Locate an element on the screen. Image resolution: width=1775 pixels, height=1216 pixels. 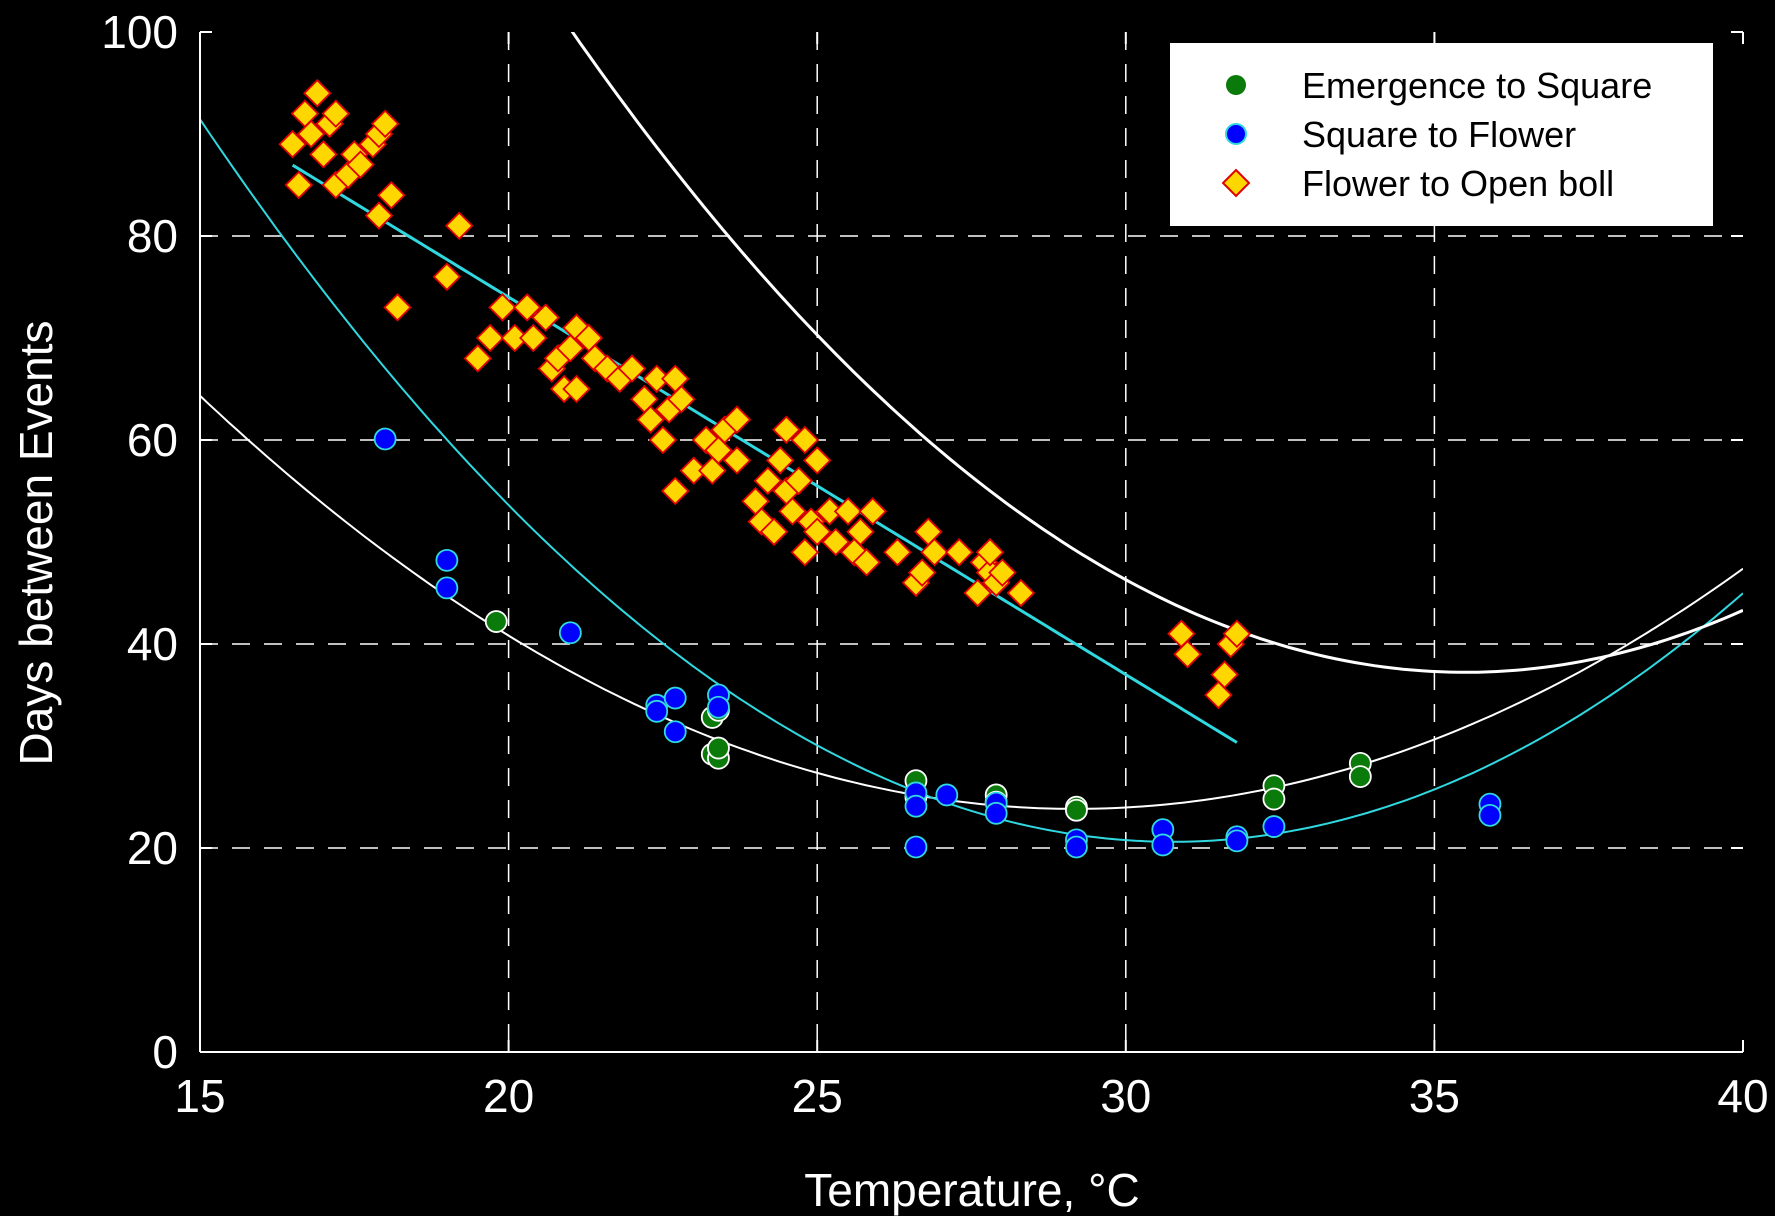
legend-marker-square-to-flower is located at coordinates (1236, 134).